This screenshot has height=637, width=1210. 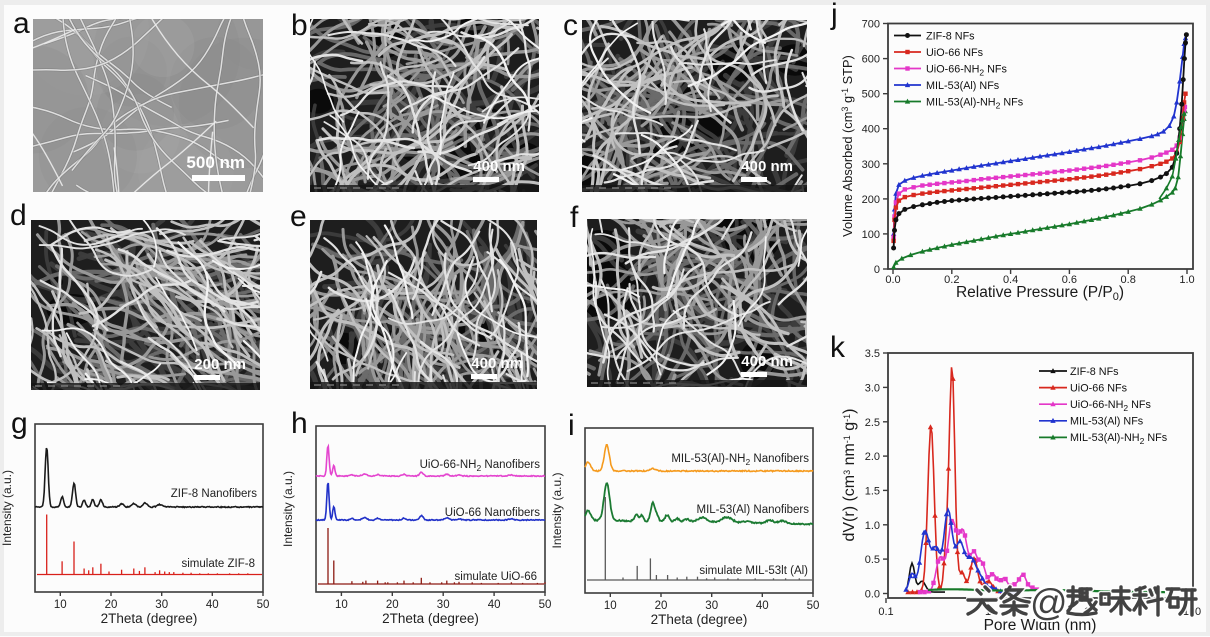 What do you see at coordinates (872, 388) in the screenshot?
I see `svg-text: 3.0` at bounding box center [872, 388].